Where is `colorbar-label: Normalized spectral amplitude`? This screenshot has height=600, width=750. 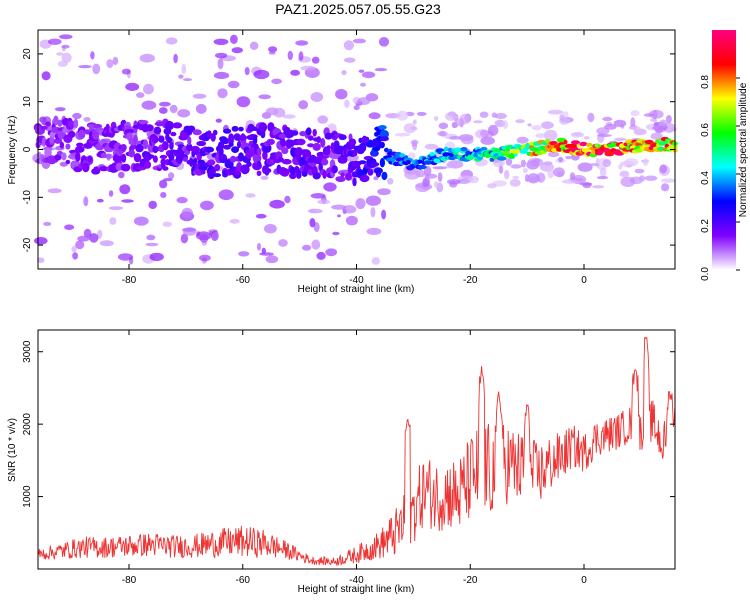
colorbar-label: Normalized spectral amplitude is located at coordinates (743, 149).